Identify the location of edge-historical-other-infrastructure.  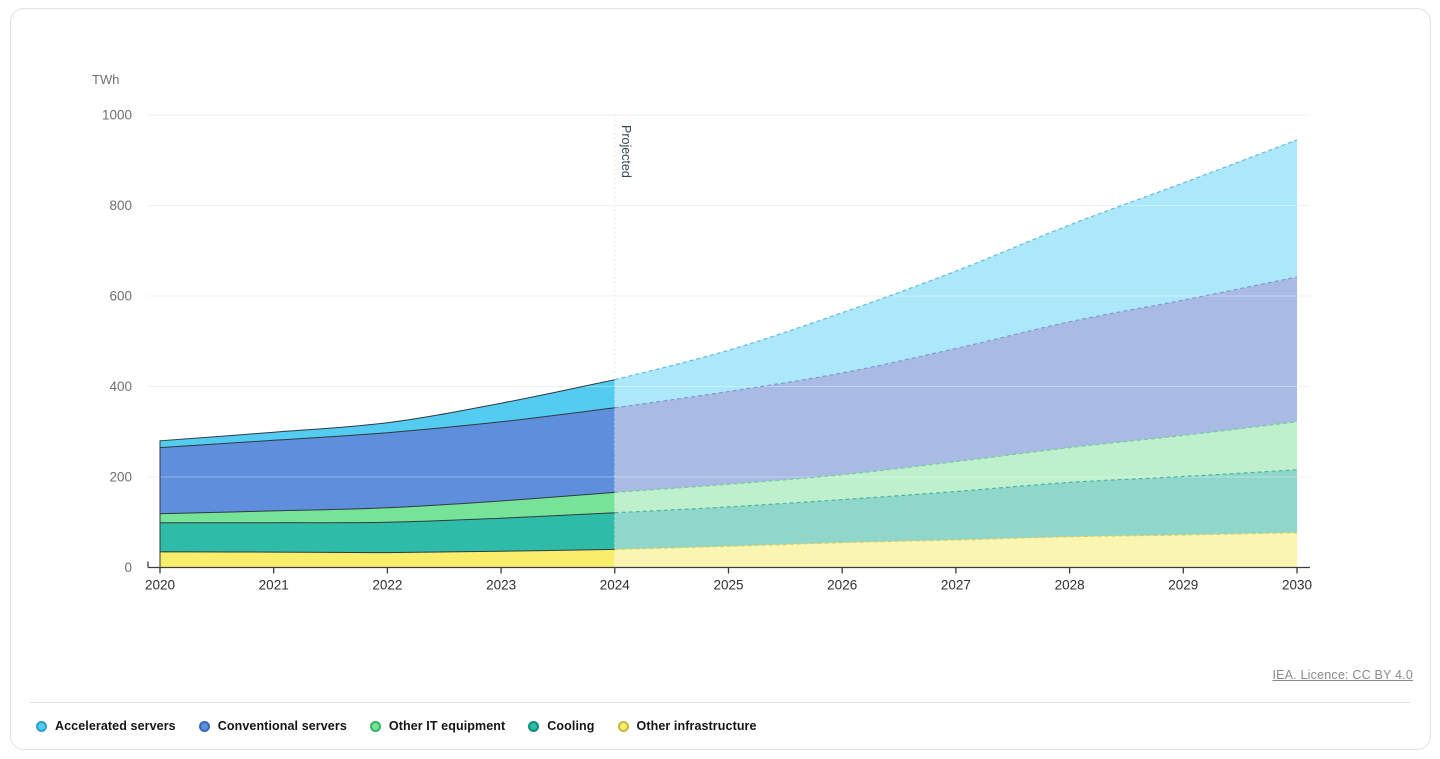
(387, 558).